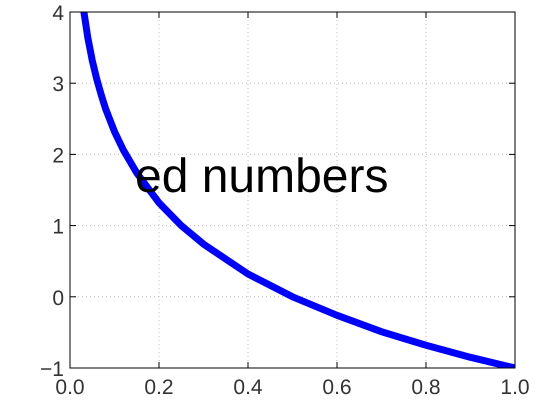 This screenshot has height=401, width=539. What do you see at coordinates (248, 387) in the screenshot?
I see `x-tick-label: 0.4` at bounding box center [248, 387].